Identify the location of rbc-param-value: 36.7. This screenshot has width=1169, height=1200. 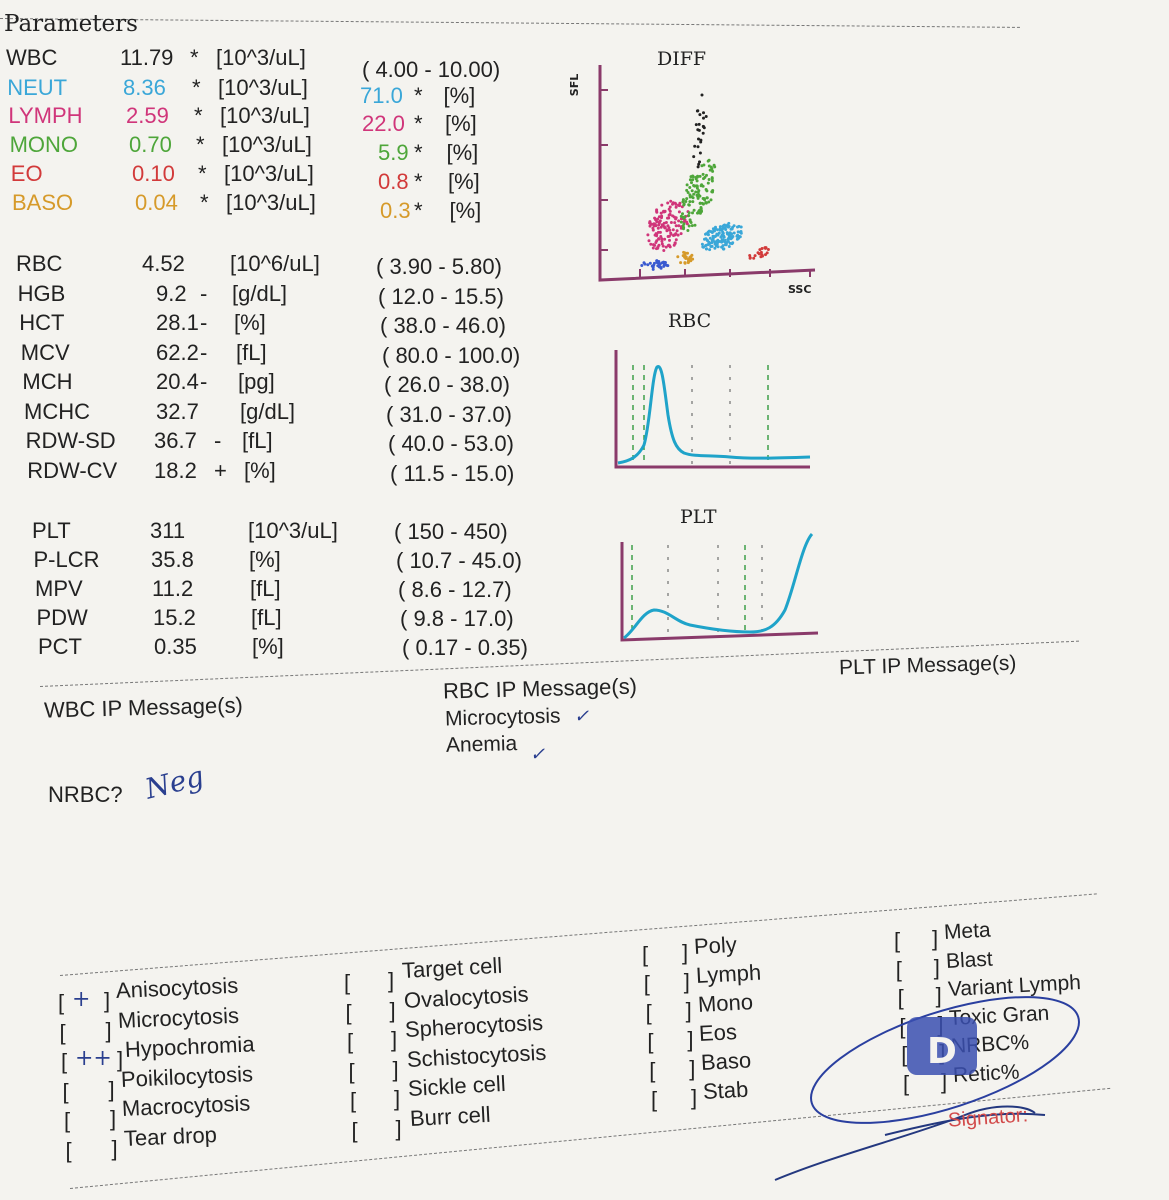
(175, 440).